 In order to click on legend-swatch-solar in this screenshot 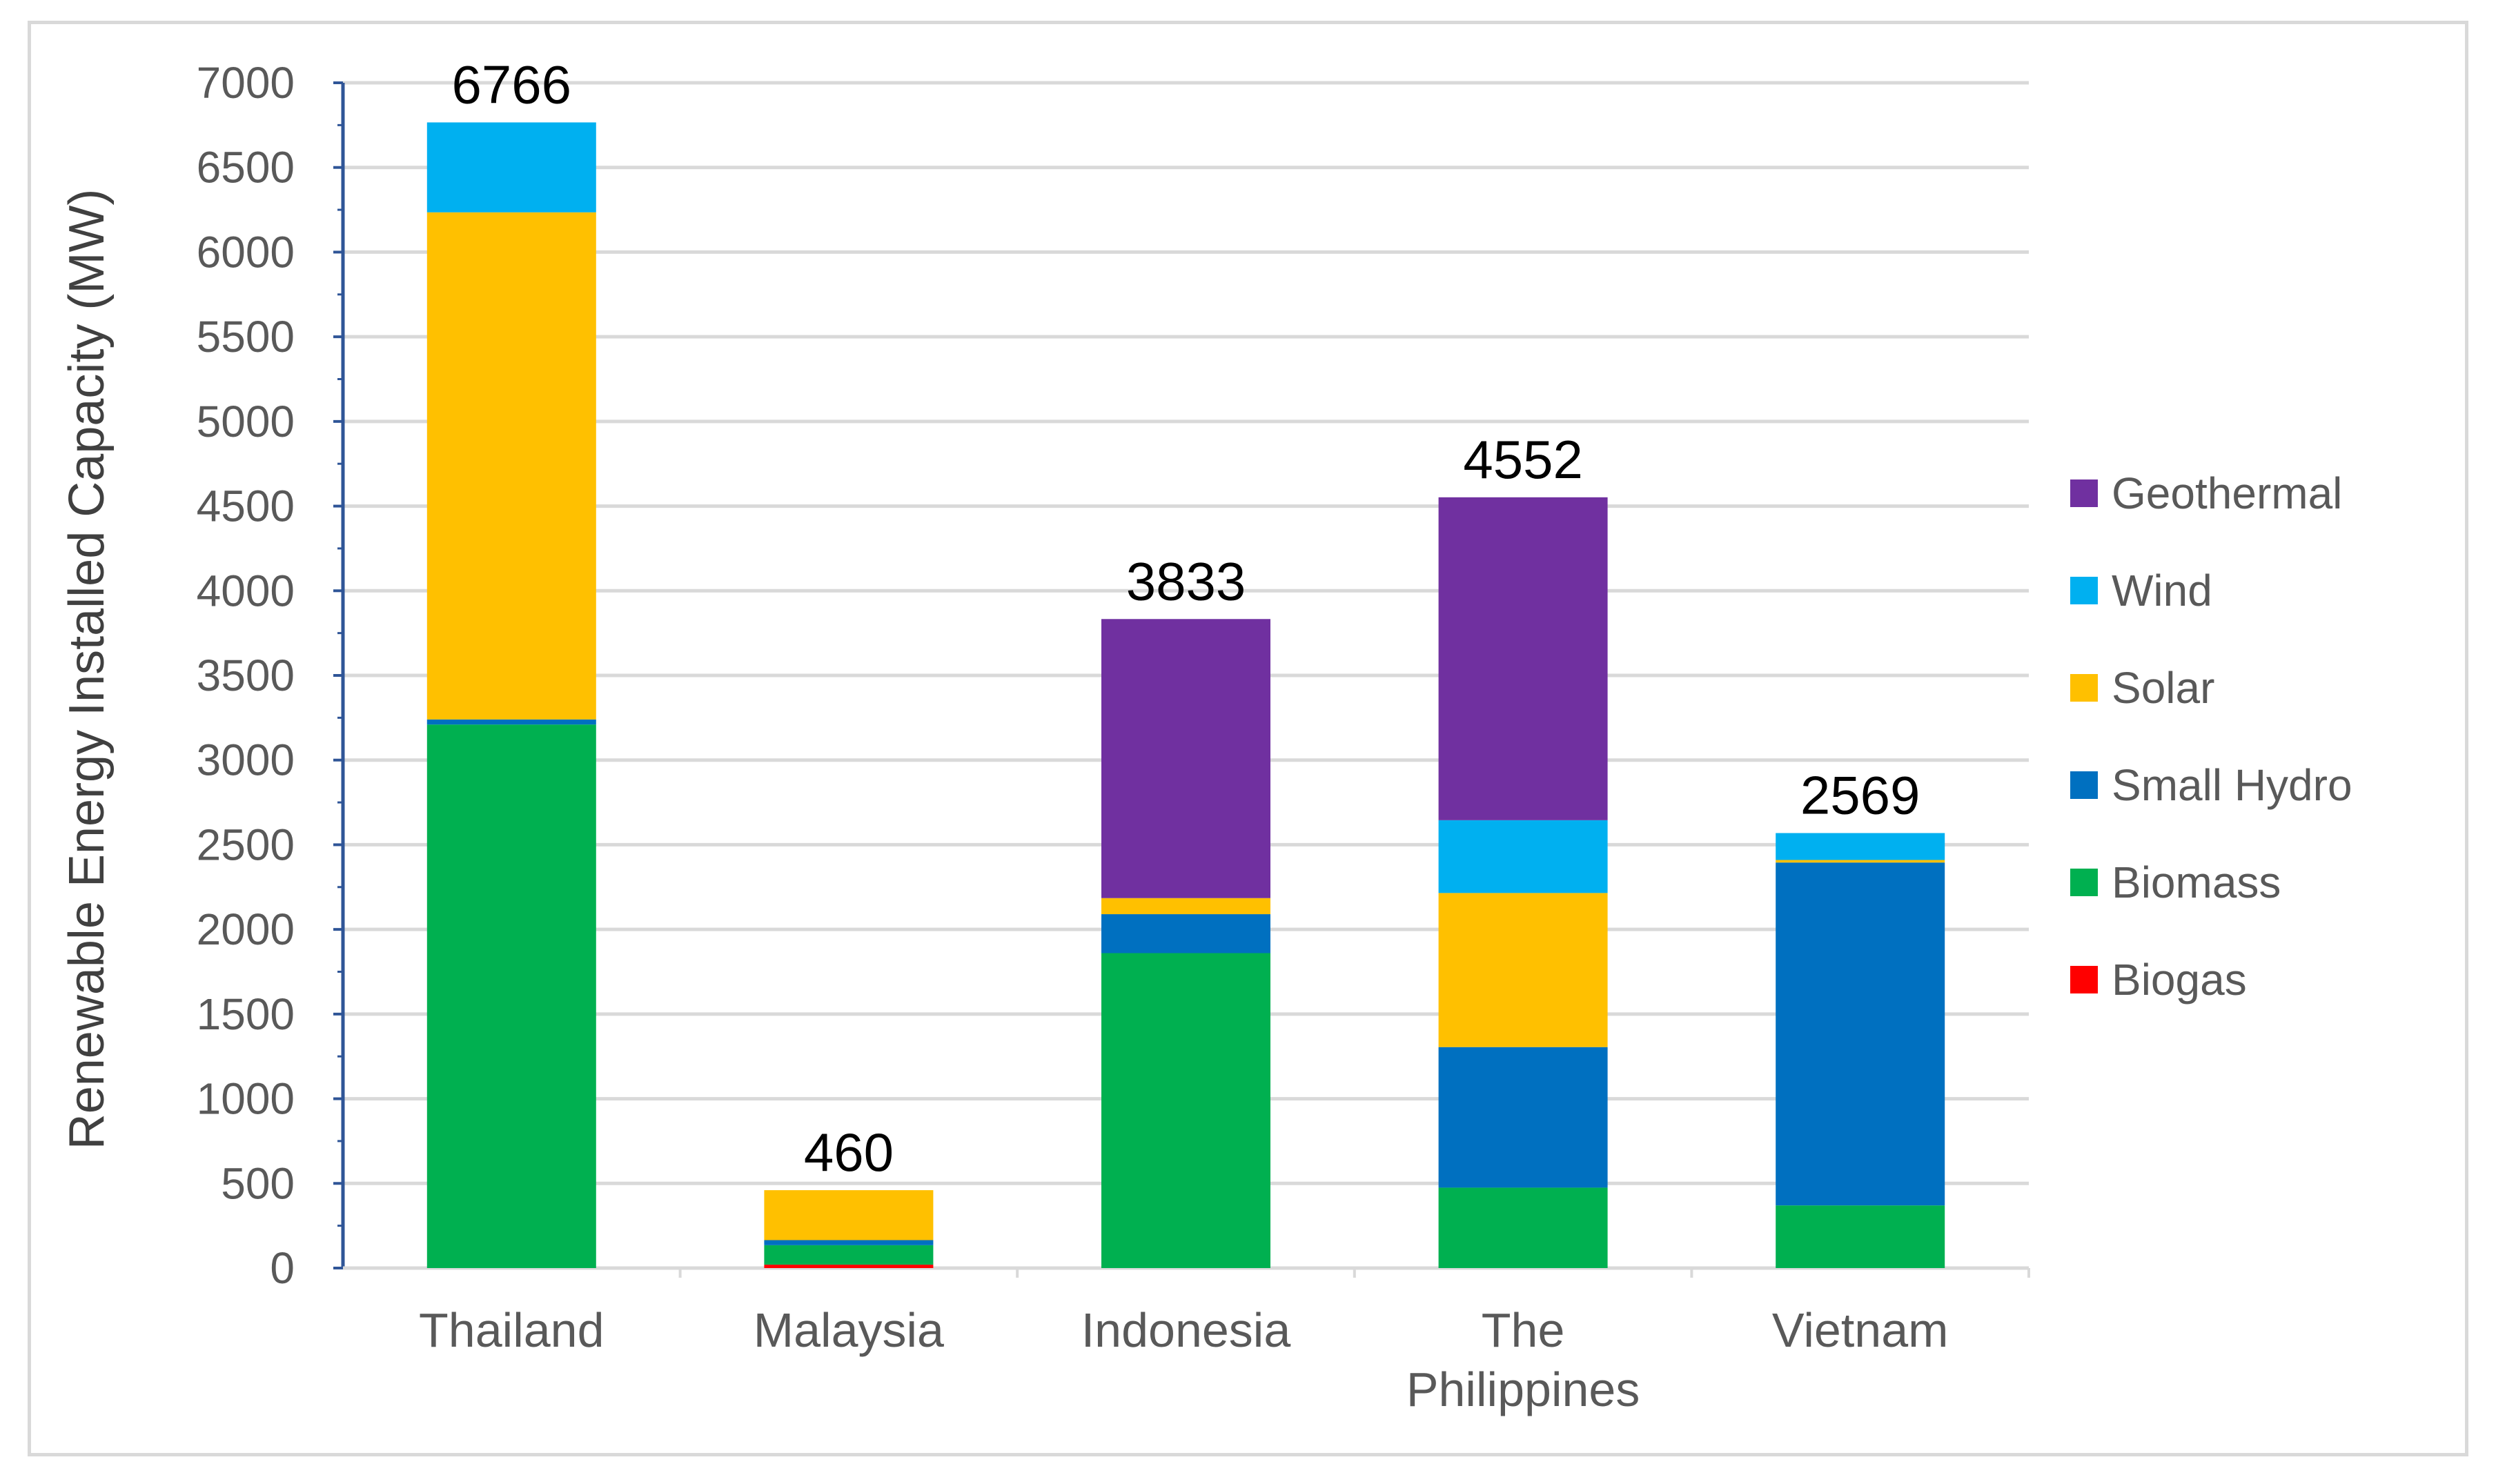, I will do `click(2084, 688)`.